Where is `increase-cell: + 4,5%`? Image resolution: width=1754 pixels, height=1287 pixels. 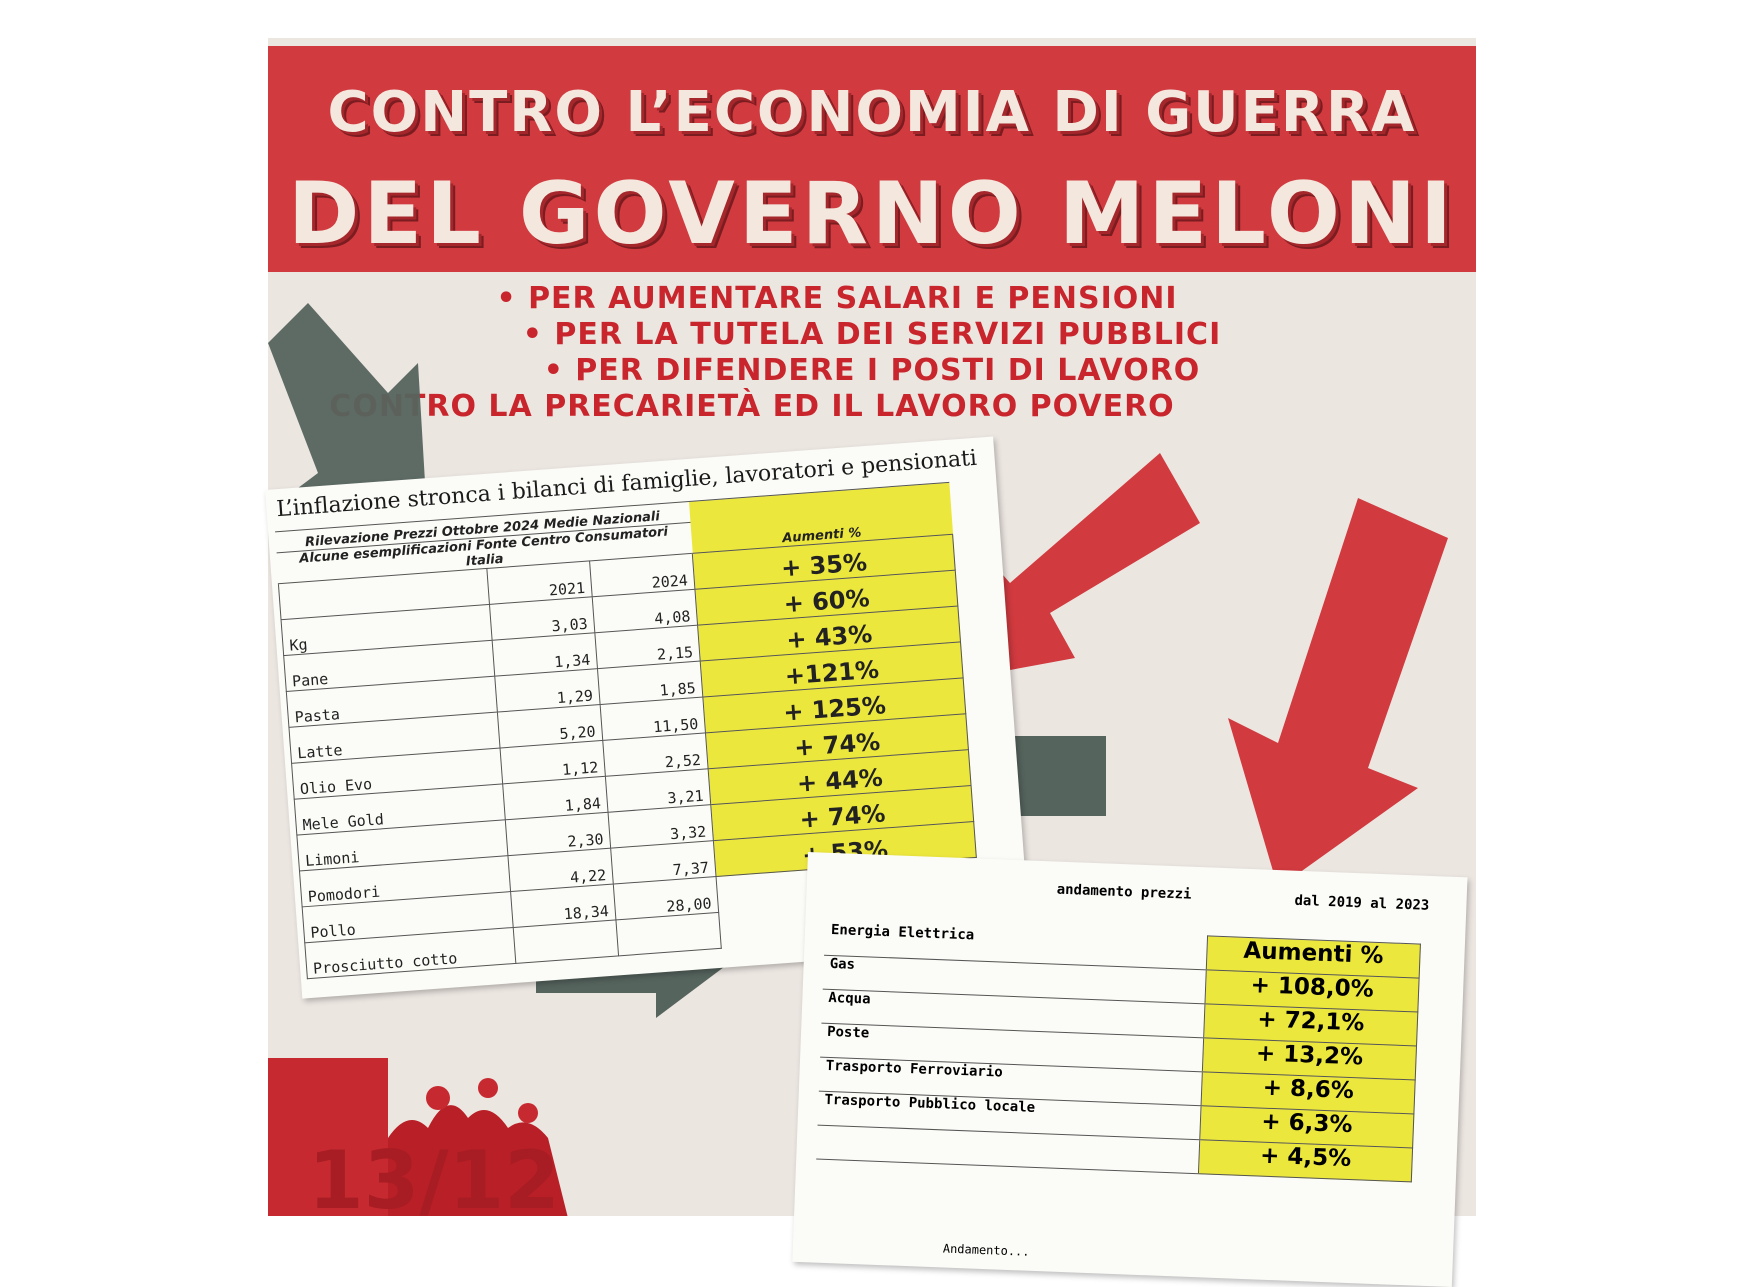 increase-cell: + 4,5% is located at coordinates (1305, 1160).